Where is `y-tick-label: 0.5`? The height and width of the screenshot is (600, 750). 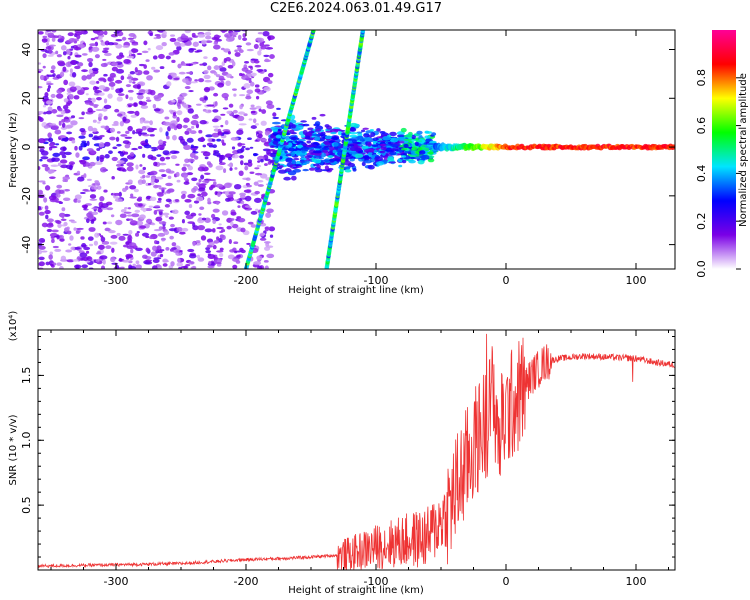 y-tick-label: 0.5 is located at coordinates (26, 505).